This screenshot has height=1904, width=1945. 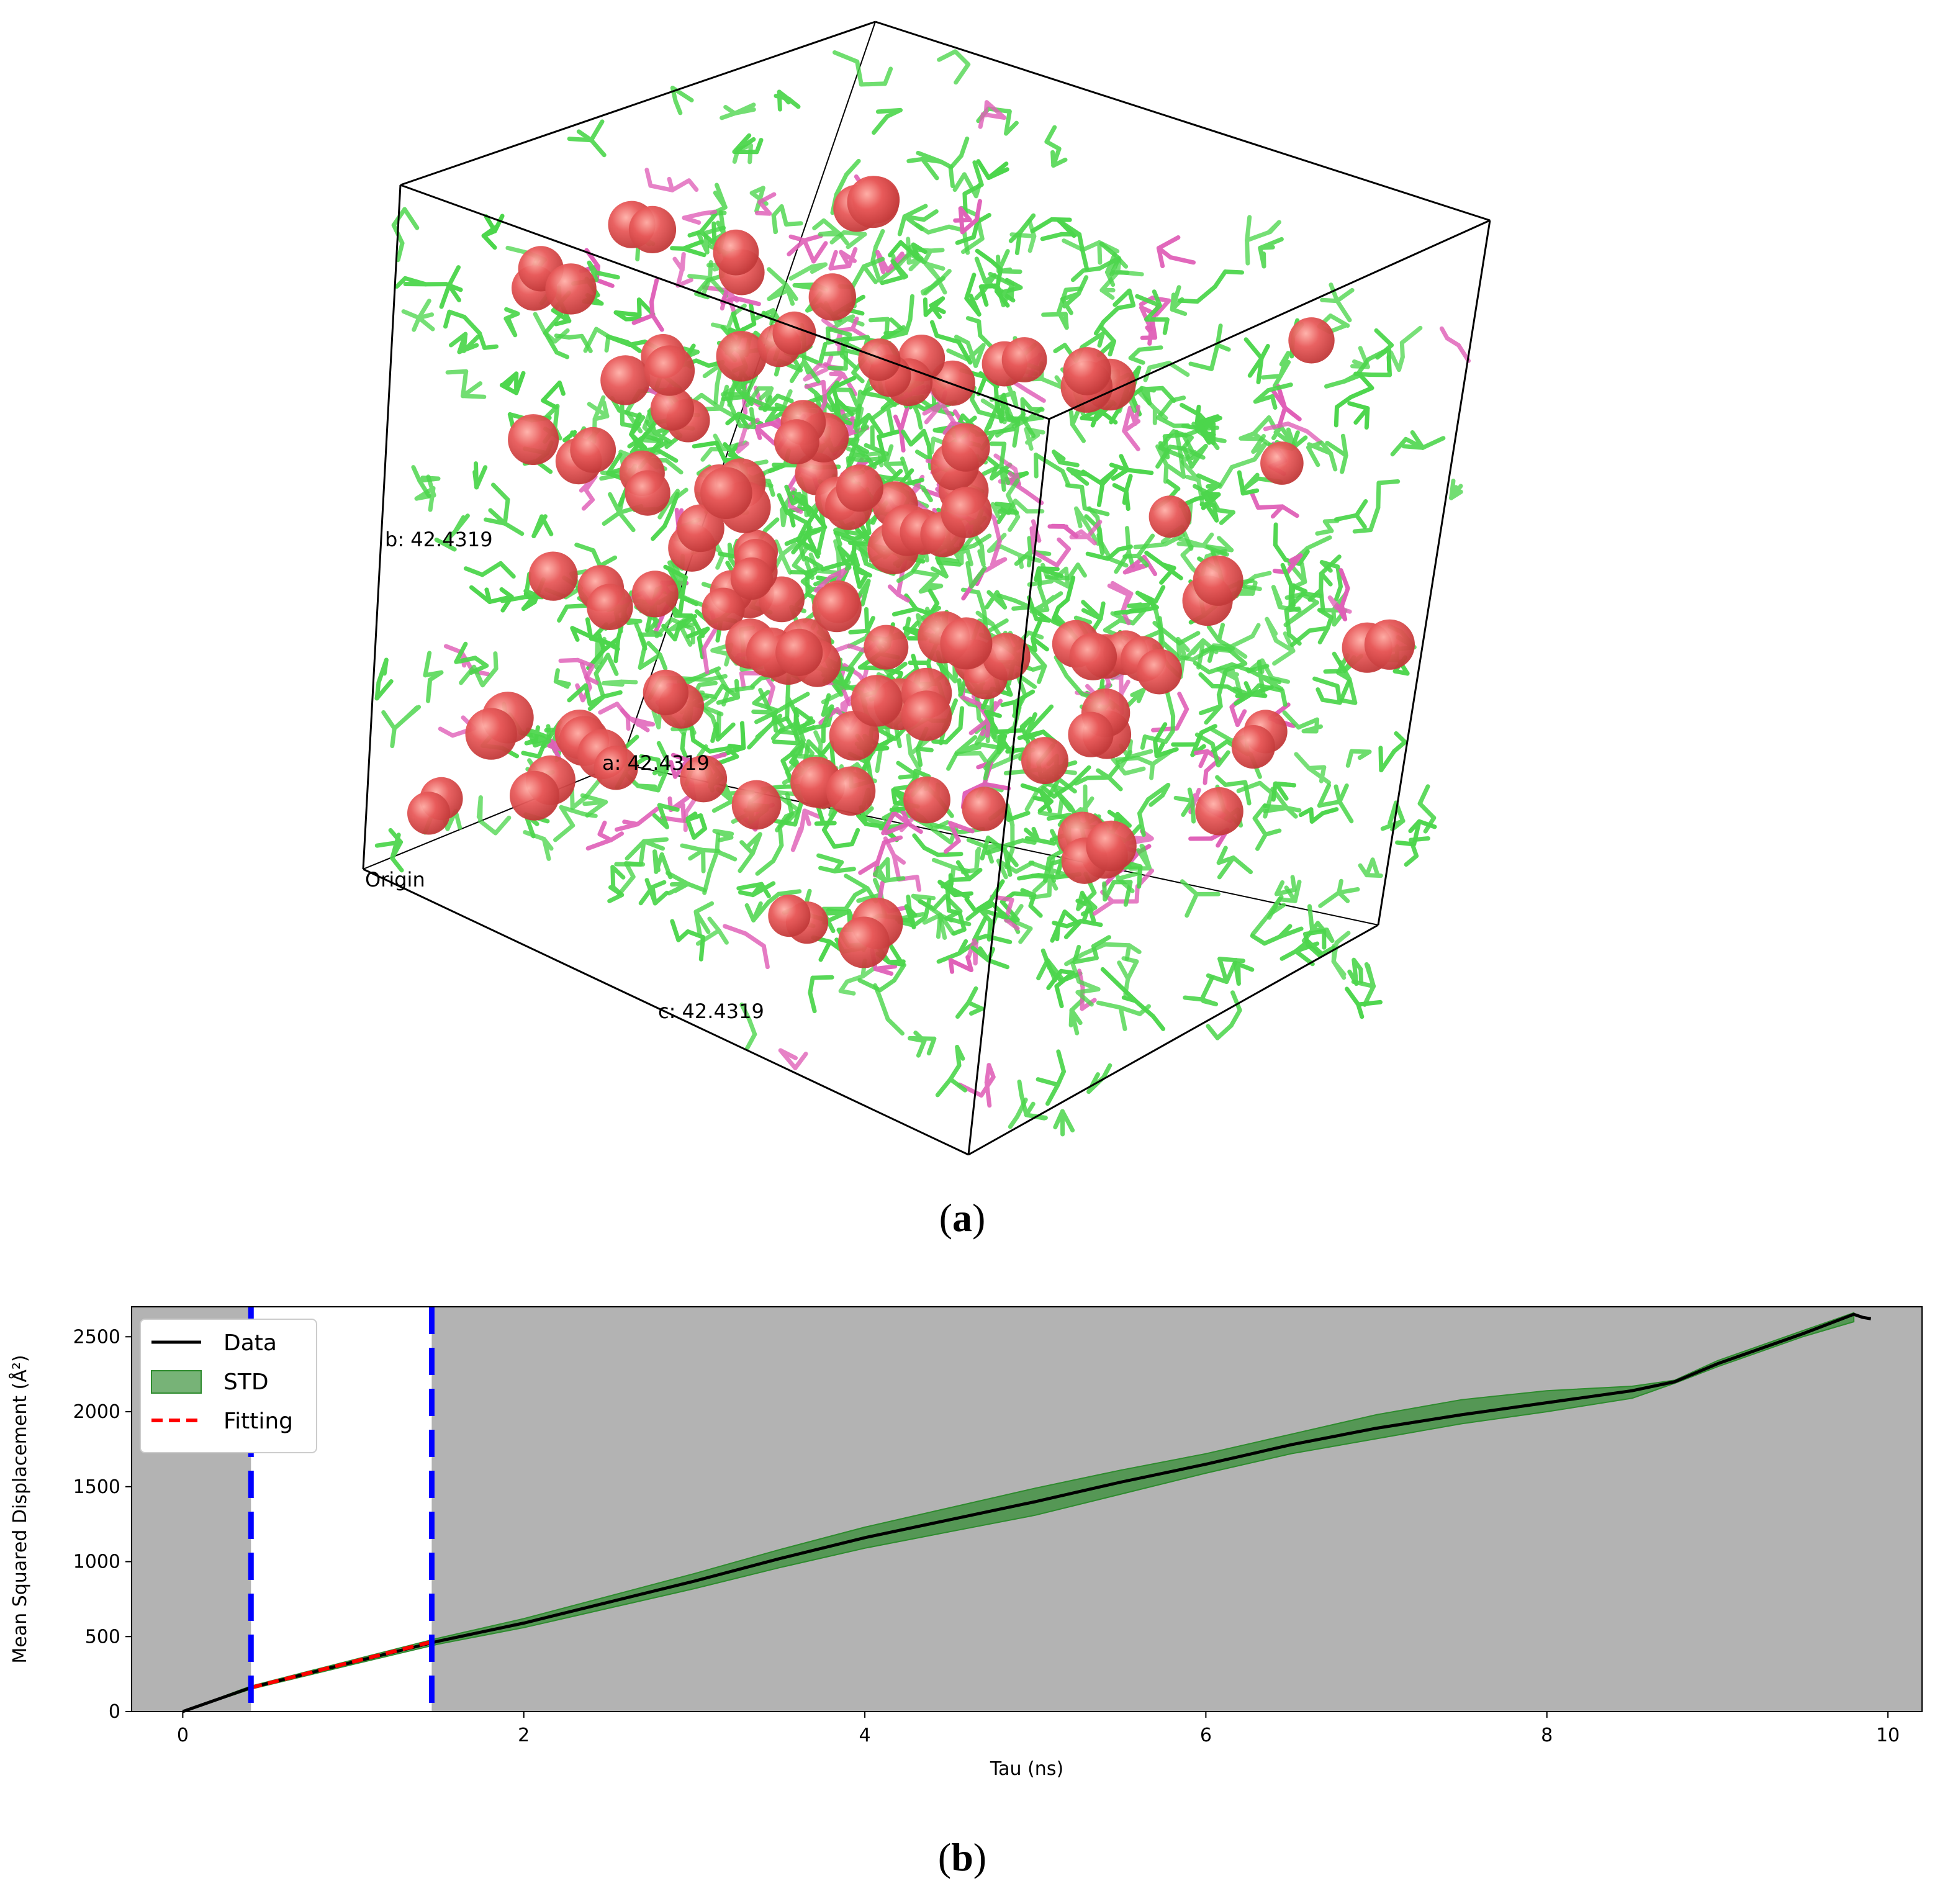 I want to click on x-tick-label: 4, so click(x=865, y=1735).